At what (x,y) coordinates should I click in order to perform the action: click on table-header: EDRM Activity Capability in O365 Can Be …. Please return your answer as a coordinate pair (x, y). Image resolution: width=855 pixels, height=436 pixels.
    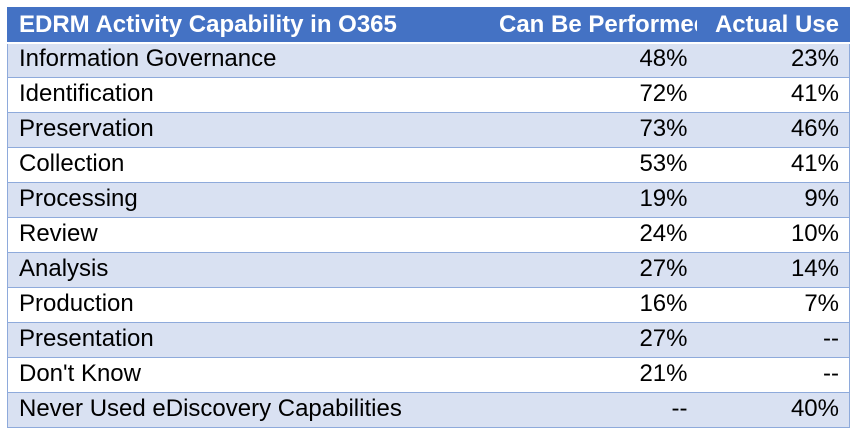
    Looking at the image, I should click on (428, 25).